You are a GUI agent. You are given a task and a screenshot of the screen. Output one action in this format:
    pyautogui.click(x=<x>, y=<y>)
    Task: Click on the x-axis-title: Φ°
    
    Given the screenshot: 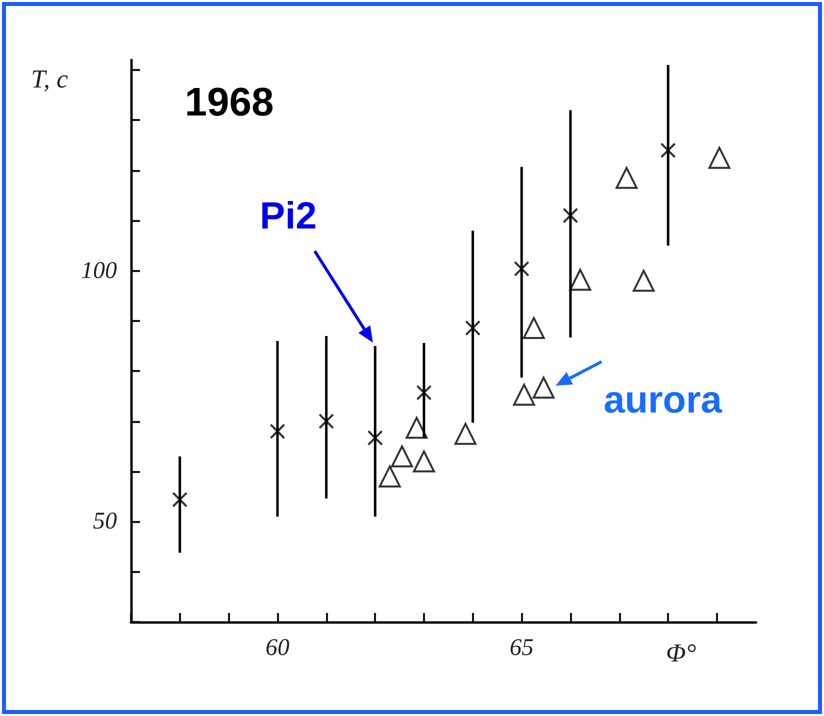 What is the action you would take?
    pyautogui.click(x=681, y=653)
    